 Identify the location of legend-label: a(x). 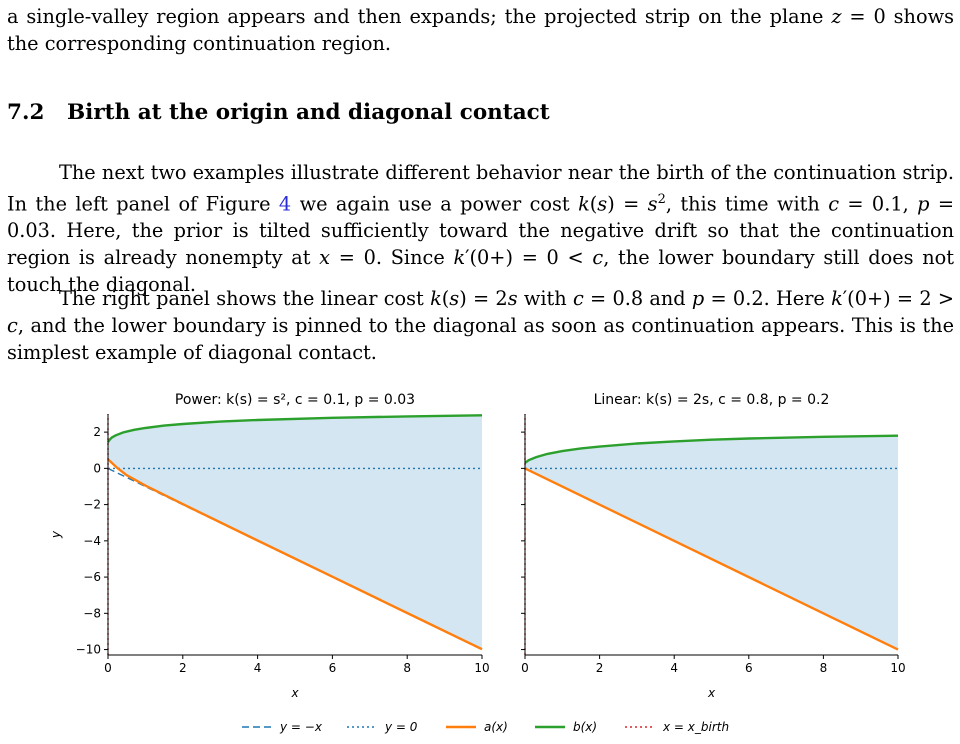
(496, 727).